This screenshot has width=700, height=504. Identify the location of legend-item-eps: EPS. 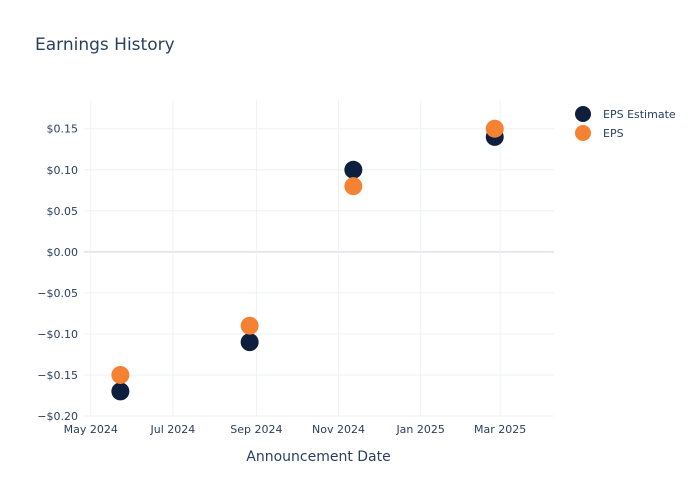
(599, 133).